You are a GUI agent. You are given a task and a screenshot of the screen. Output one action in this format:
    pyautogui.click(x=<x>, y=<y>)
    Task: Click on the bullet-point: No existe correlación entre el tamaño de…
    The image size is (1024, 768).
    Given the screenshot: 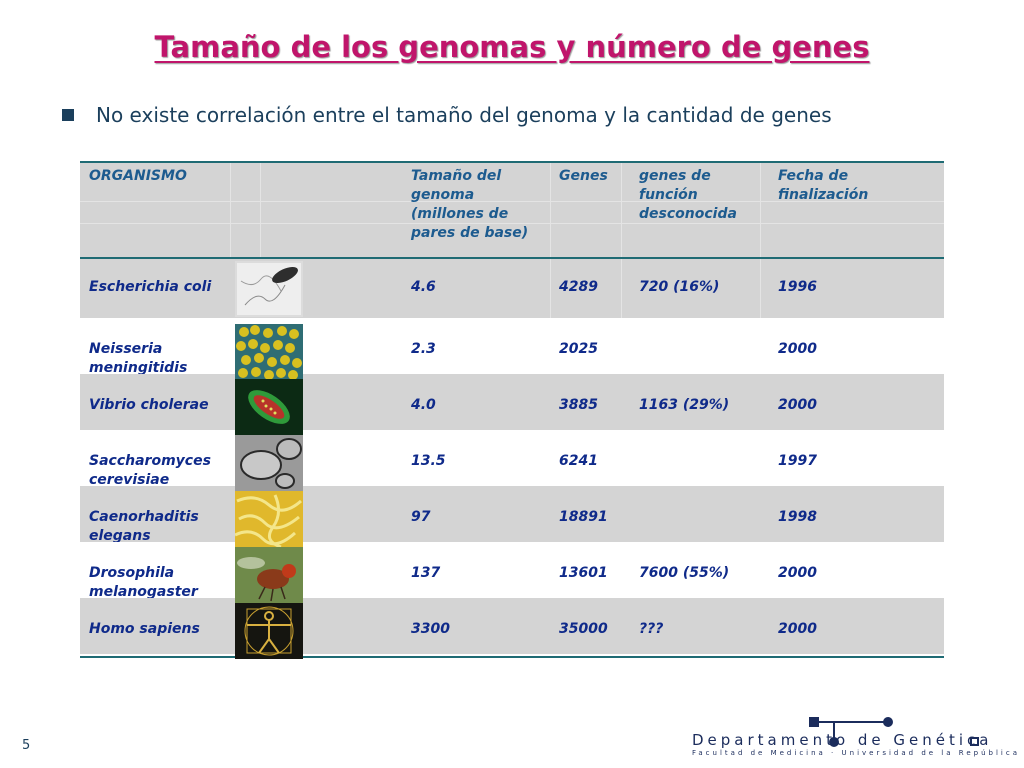 What is the action you would take?
    pyautogui.click(x=447, y=115)
    